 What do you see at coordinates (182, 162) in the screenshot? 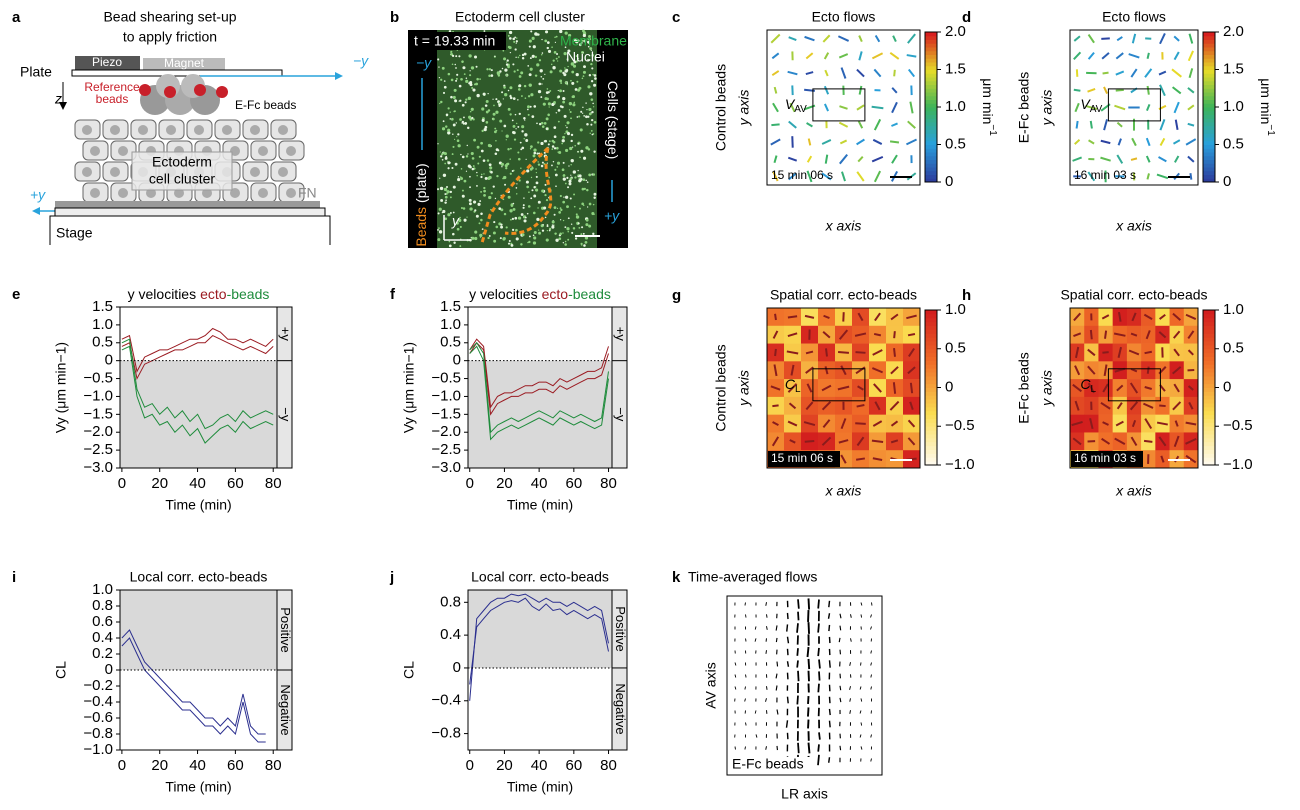
I see `label: Ectoderm` at bounding box center [182, 162].